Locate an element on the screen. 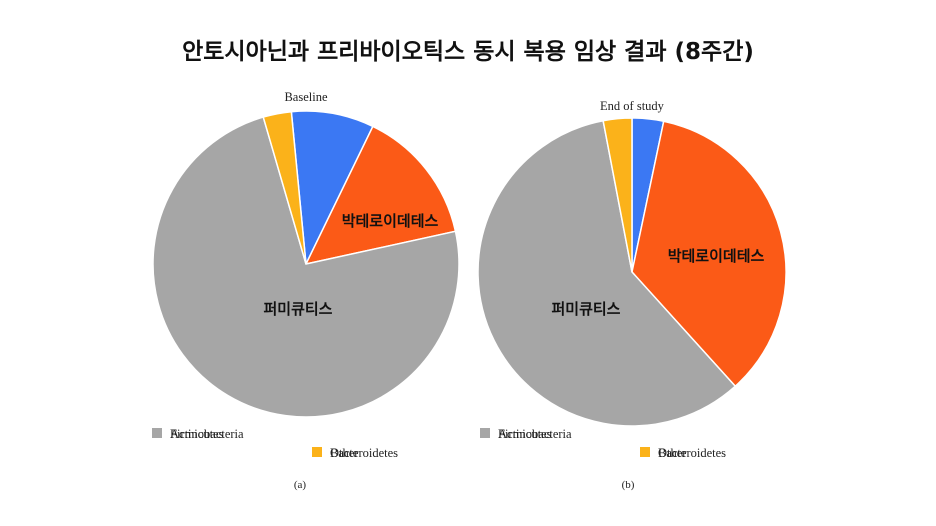 Image resolution: width=936 pixels, height=526 pixels. page-title: 안토시아닌과 프리바이오틱스 동시 복용 임상 결과 (8주간) is located at coordinates (468, 52).